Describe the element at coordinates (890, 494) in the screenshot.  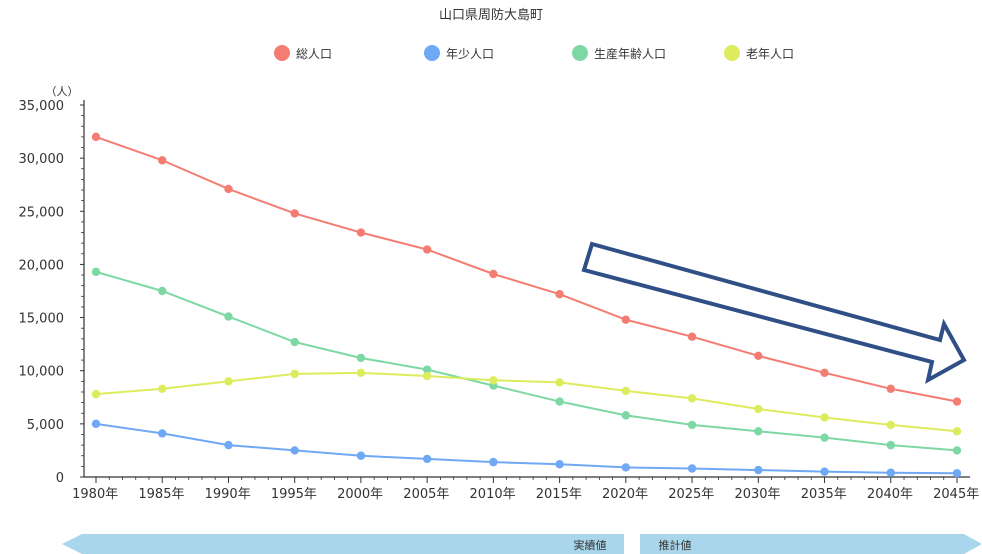
I see `x-tick-label: 2040年` at that location.